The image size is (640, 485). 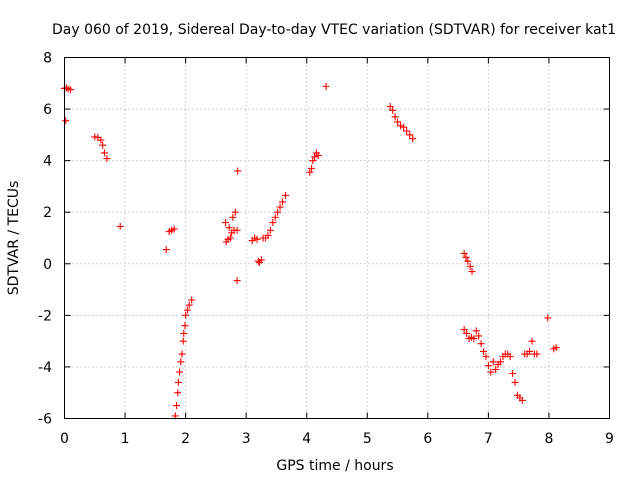 What do you see at coordinates (609, 439) in the screenshot?
I see `x-tick-label: 9` at bounding box center [609, 439].